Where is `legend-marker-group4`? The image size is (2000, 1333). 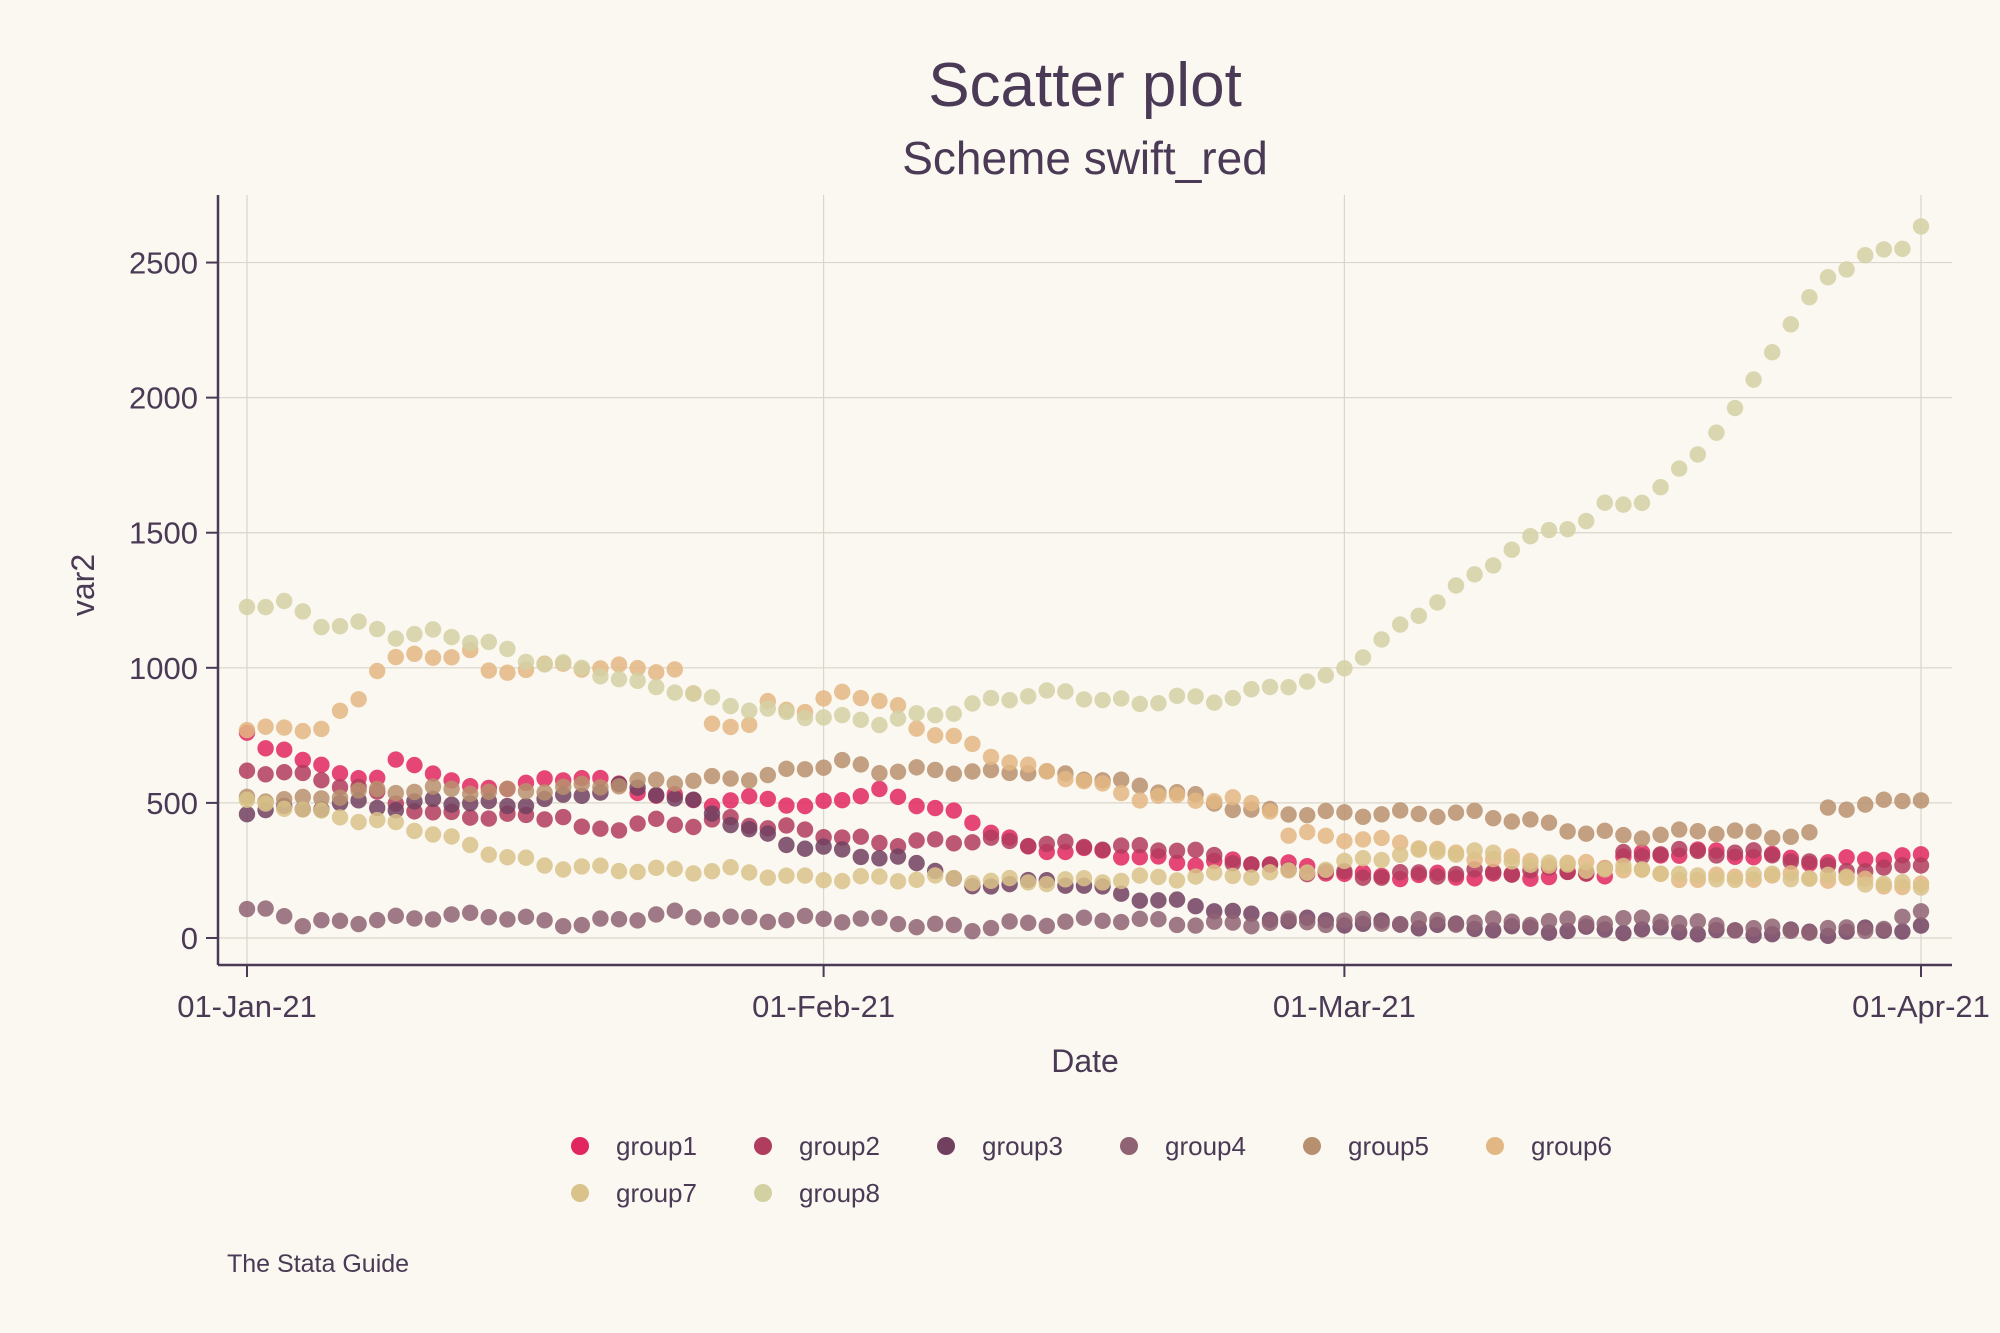
legend-marker-group4 is located at coordinates (1129, 1146).